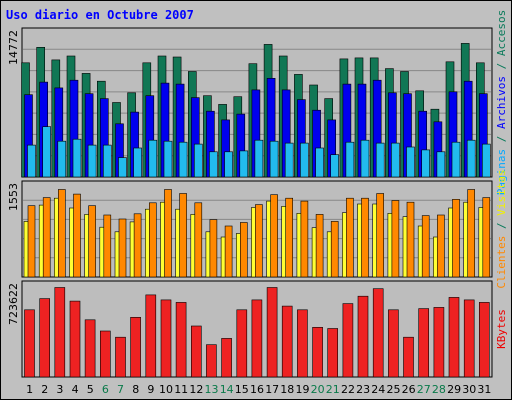 Image resolution: width=512 pixels, height=400 pixels. I want to click on x-tick-day-8: 8, so click(135, 389).